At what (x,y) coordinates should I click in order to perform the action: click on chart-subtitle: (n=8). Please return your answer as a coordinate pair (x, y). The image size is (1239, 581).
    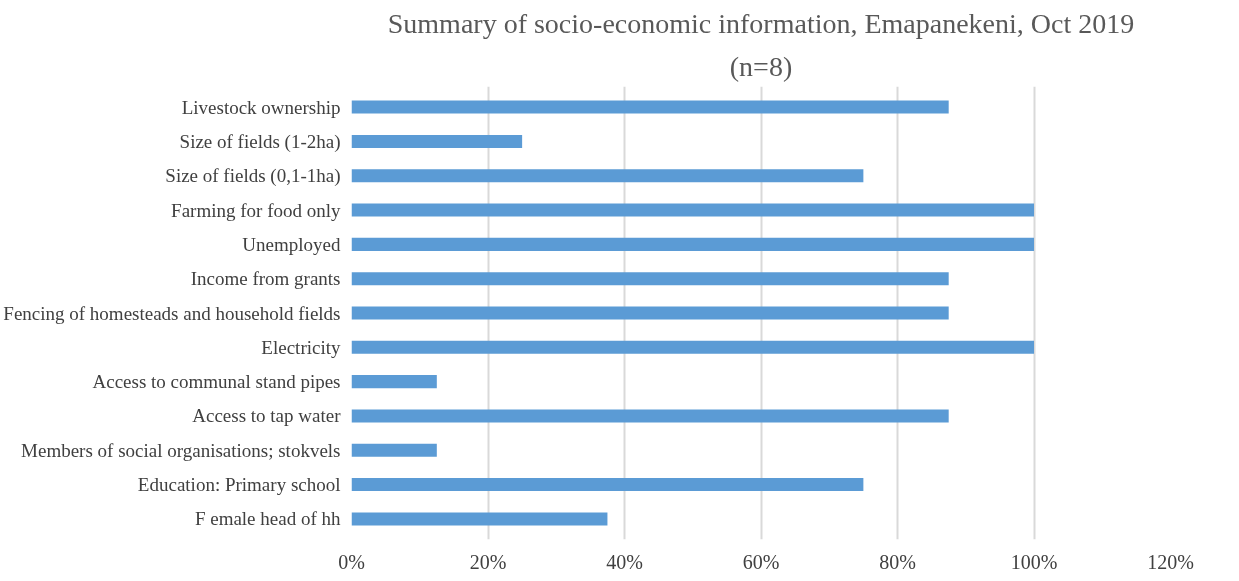
    Looking at the image, I should click on (761, 66).